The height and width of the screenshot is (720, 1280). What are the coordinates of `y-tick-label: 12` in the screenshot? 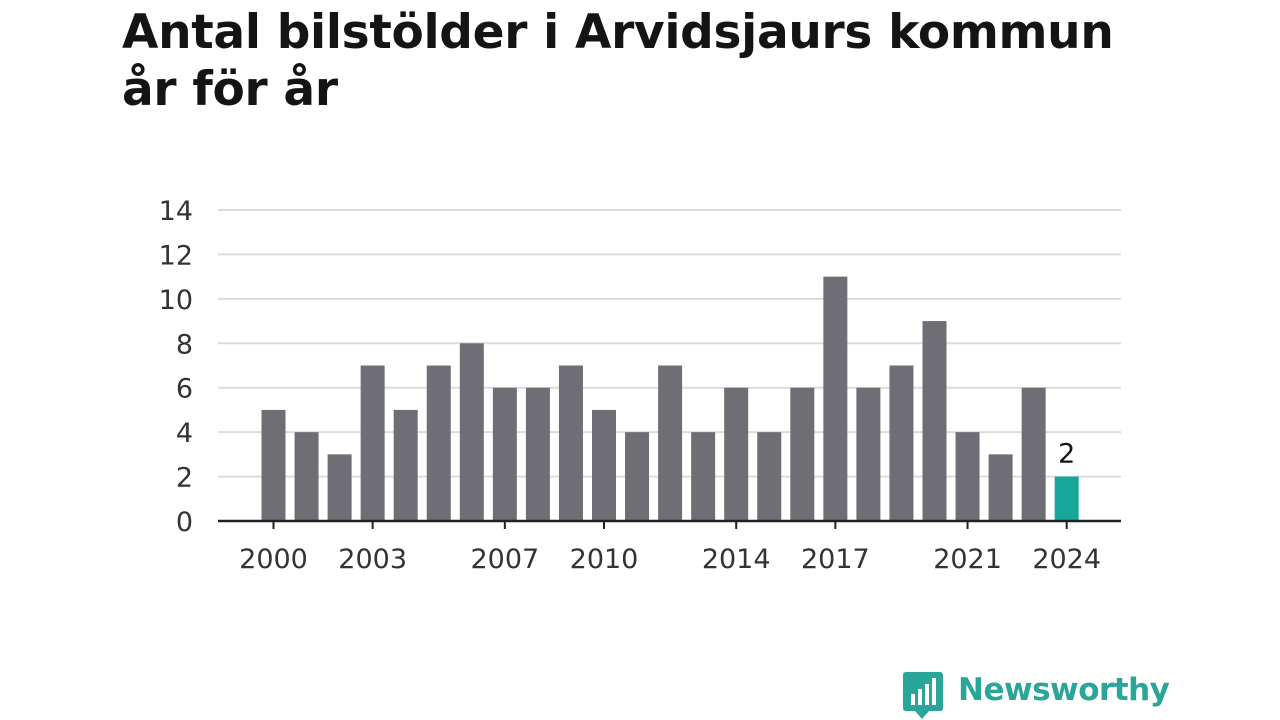 It's located at (176, 255).